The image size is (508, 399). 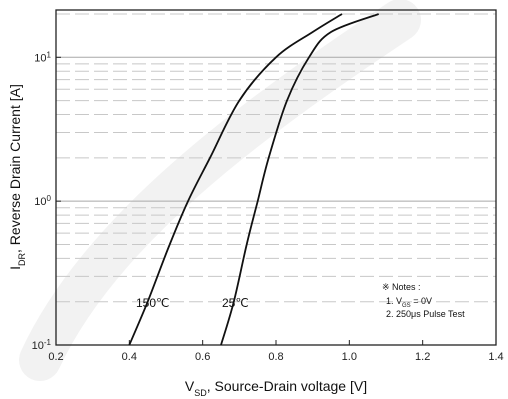 I want to click on x-tick-label: 0.2, so click(x=55, y=357).